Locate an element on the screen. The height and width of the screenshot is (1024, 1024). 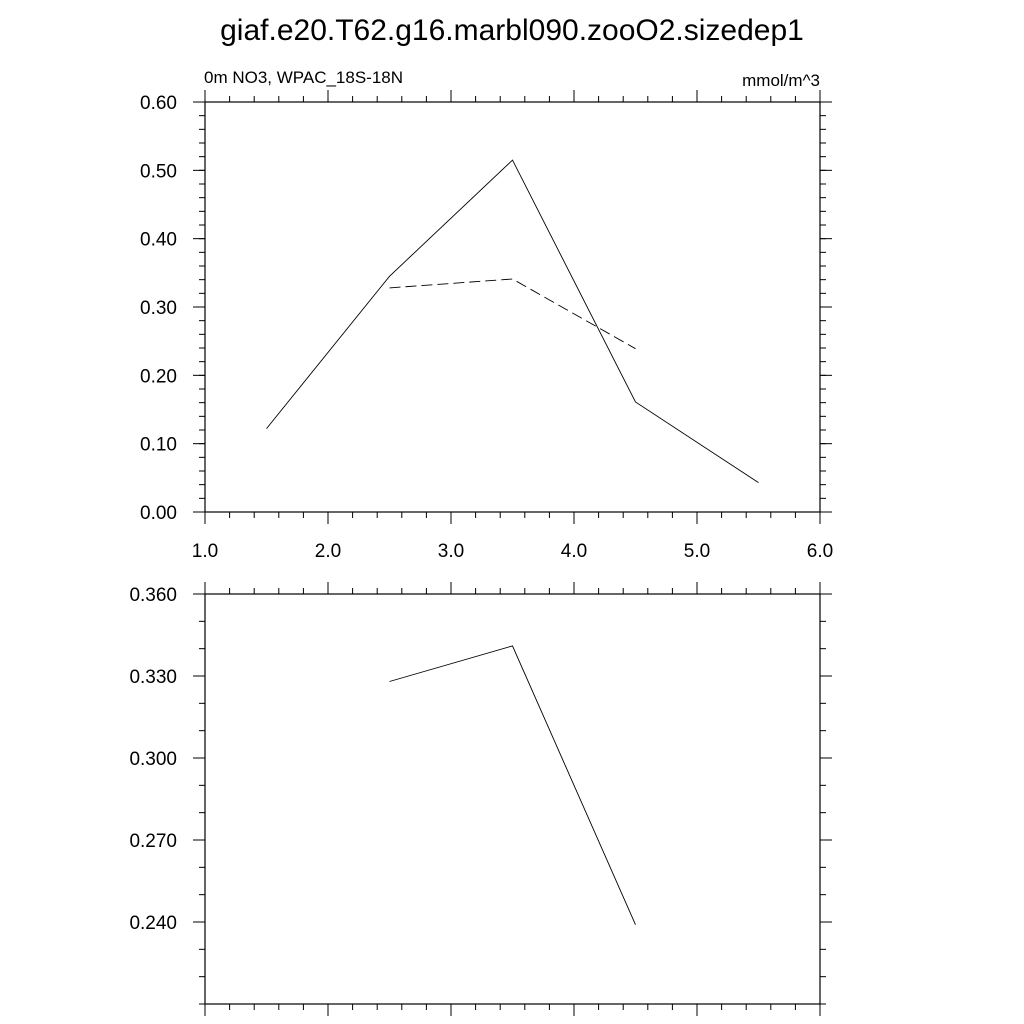
y-tick-label: 0.50 is located at coordinates (158, 171).